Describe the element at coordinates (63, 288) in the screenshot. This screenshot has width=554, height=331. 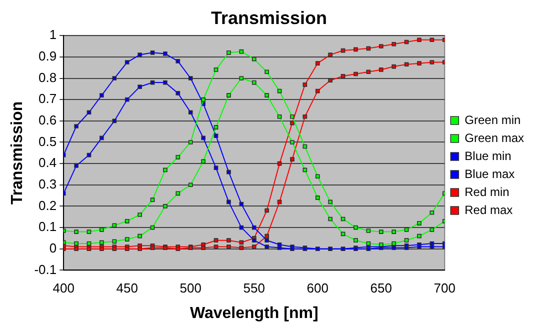
I see `x-tick-label: 400` at that location.